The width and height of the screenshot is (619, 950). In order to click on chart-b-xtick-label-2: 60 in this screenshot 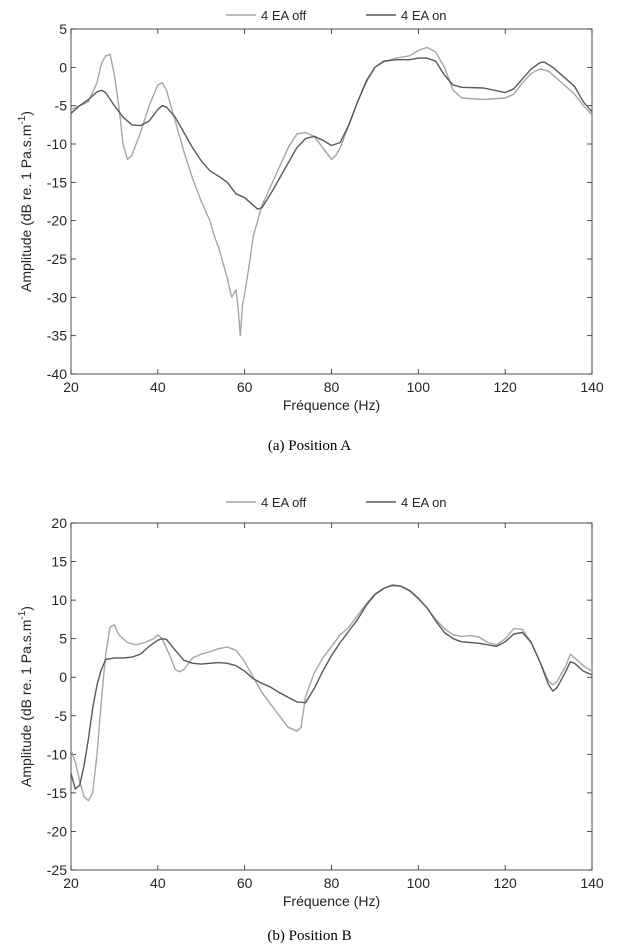, I will do `click(245, 883)`.